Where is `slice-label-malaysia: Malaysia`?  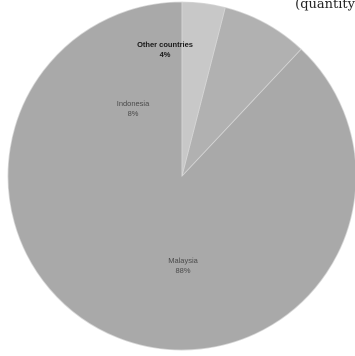
slice-label-malaysia: Malaysia is located at coordinates (183, 260).